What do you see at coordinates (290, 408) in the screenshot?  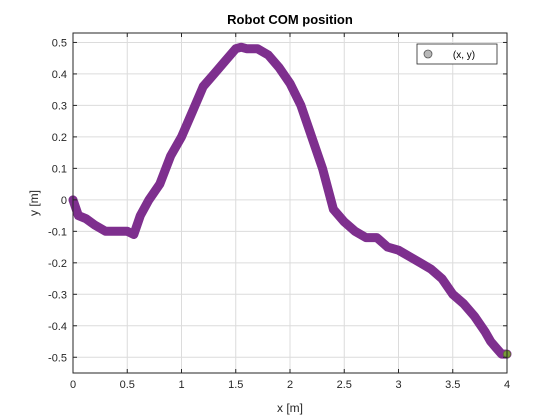 I see `x-axis-label: x [m]` at bounding box center [290, 408].